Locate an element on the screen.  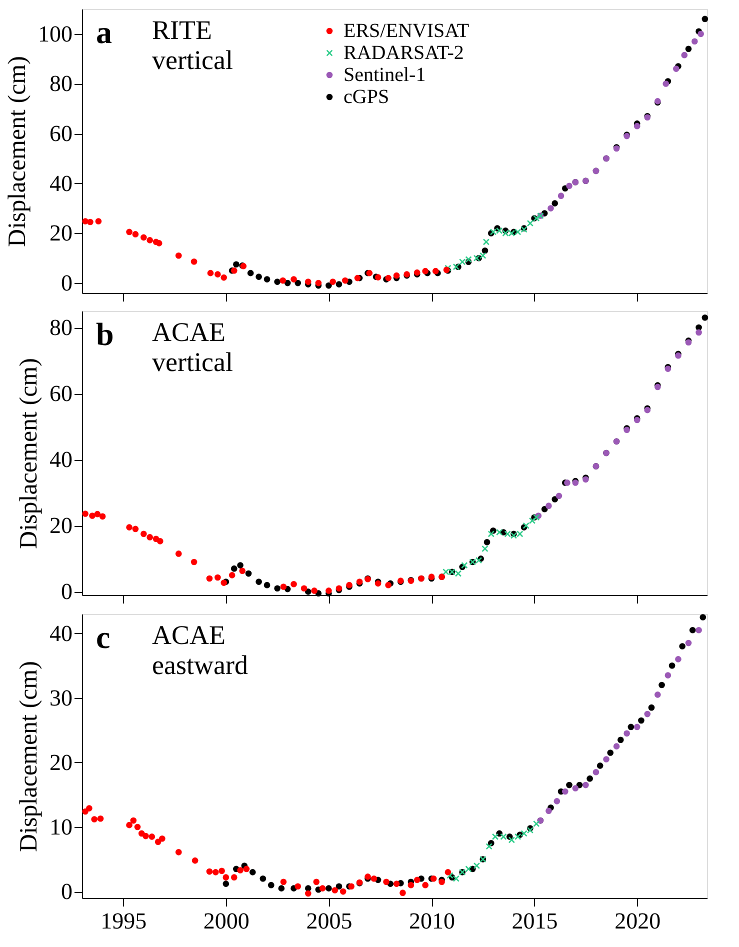
annotation: c is located at coordinates (103, 637).